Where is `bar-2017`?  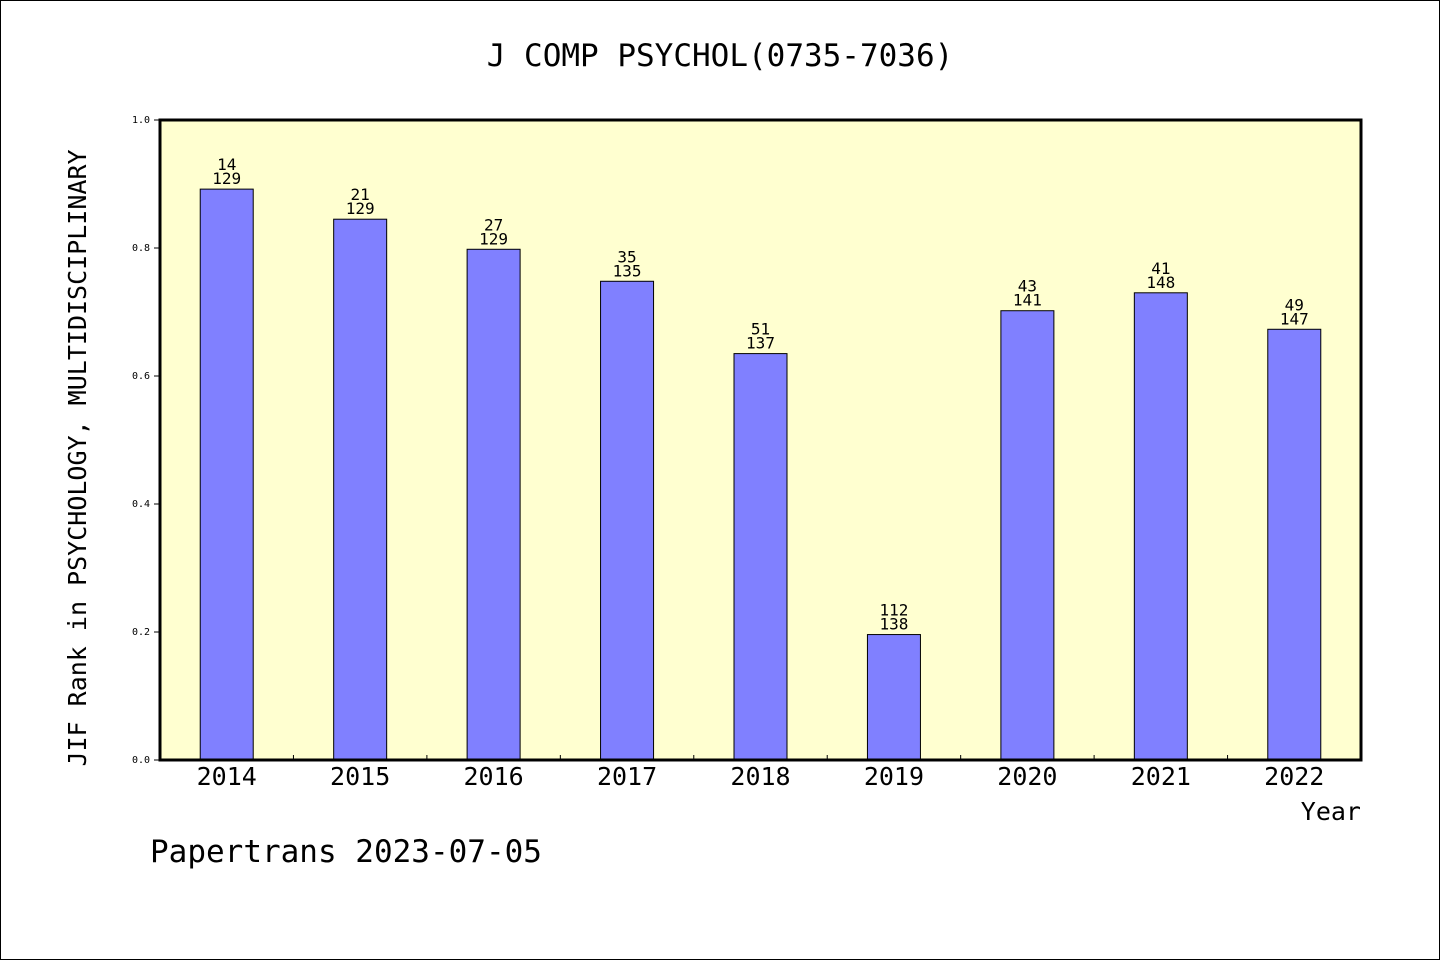
bar-2017 is located at coordinates (627, 520).